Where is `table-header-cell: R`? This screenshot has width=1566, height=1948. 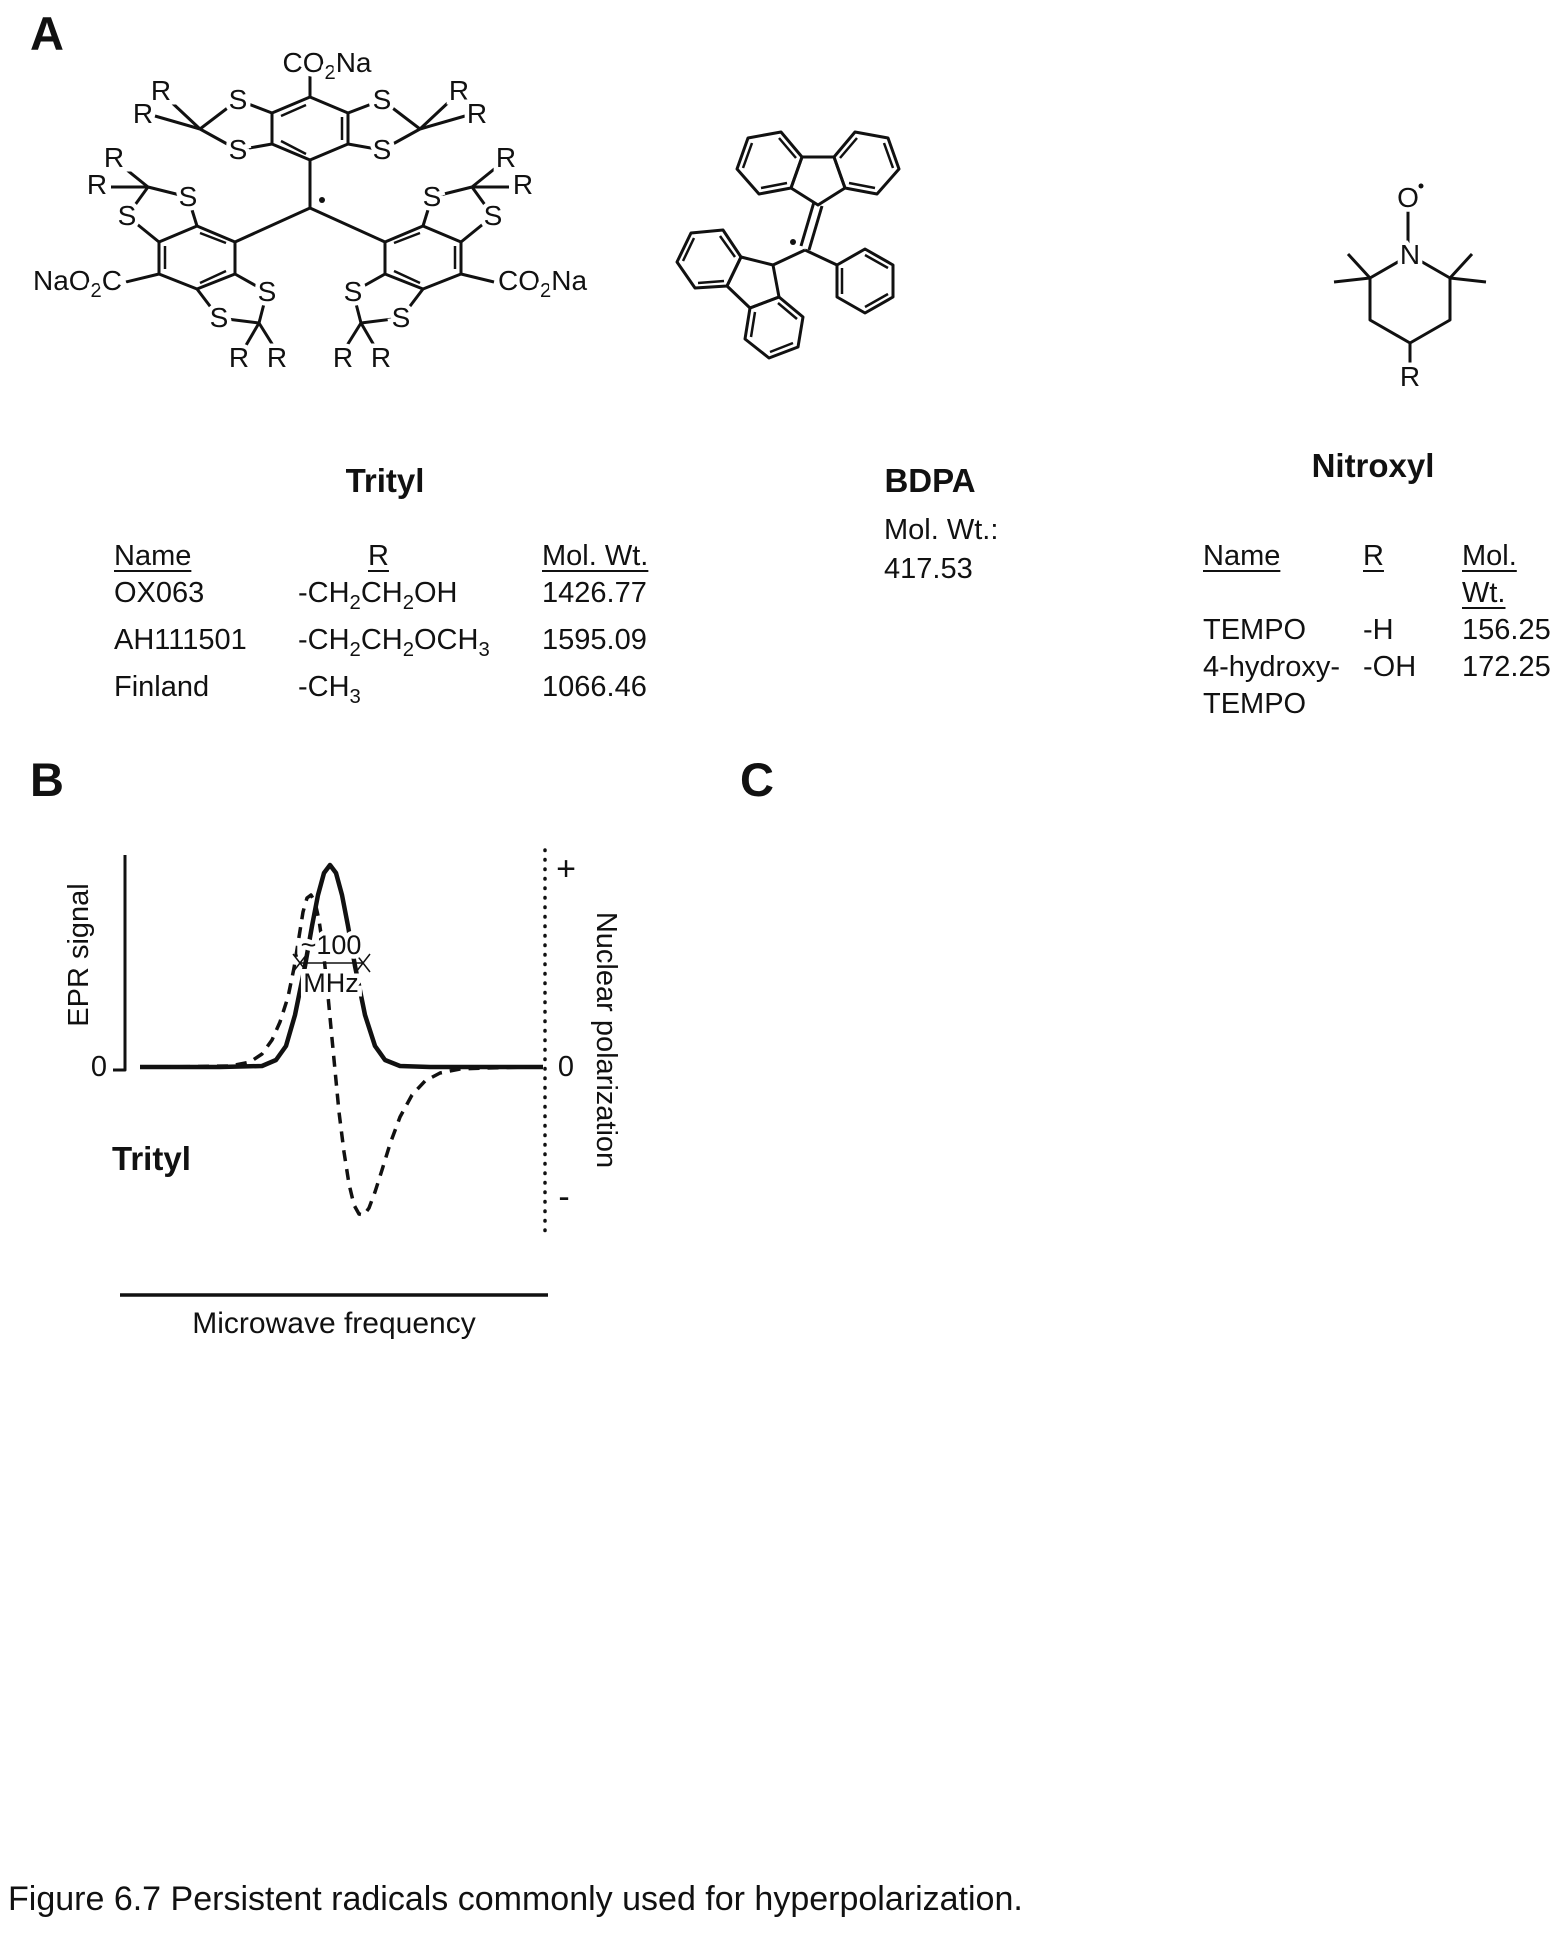 table-header-cell: R is located at coordinates (1373, 556).